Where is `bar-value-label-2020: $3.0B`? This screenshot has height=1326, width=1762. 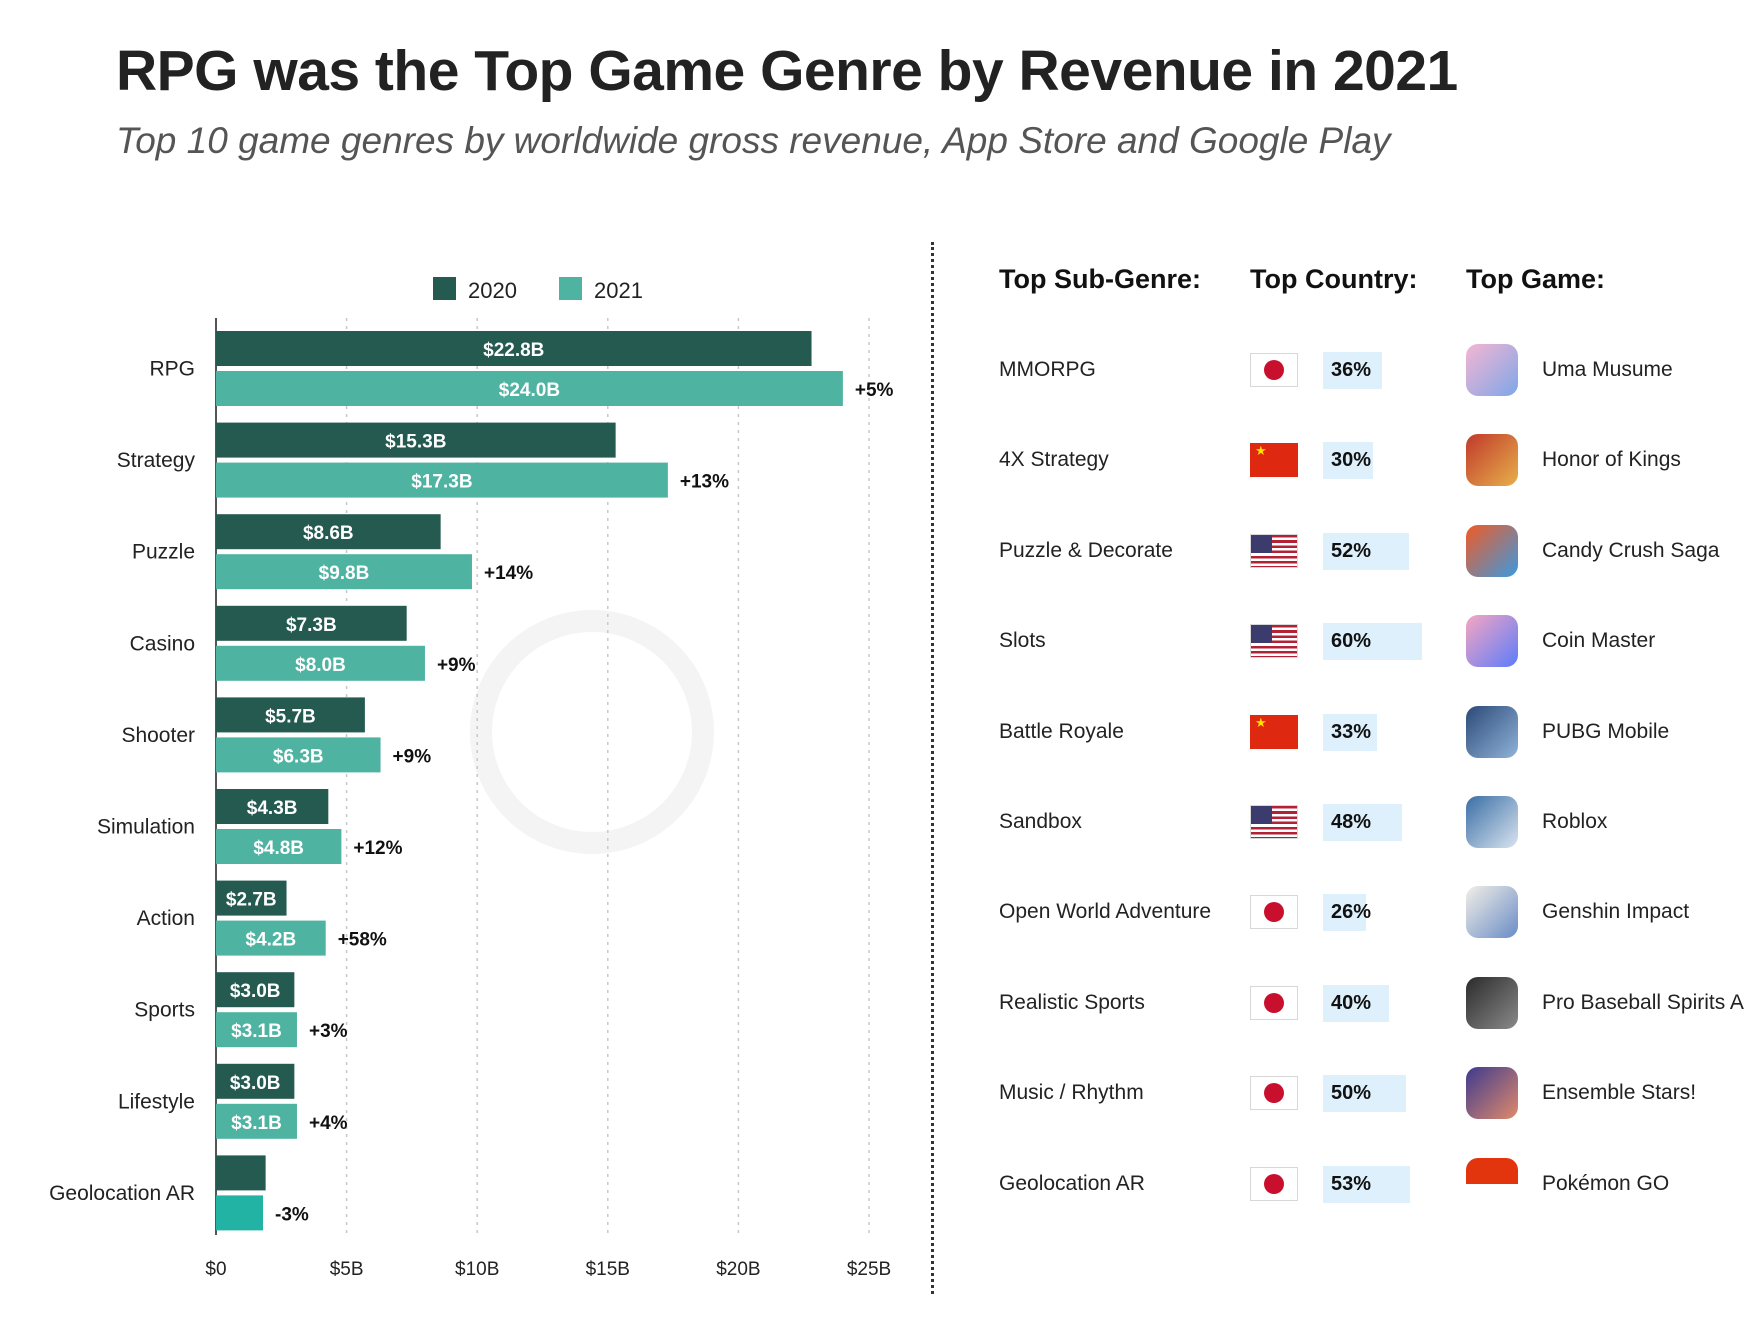
bar-value-label-2020: $3.0B is located at coordinates (255, 991).